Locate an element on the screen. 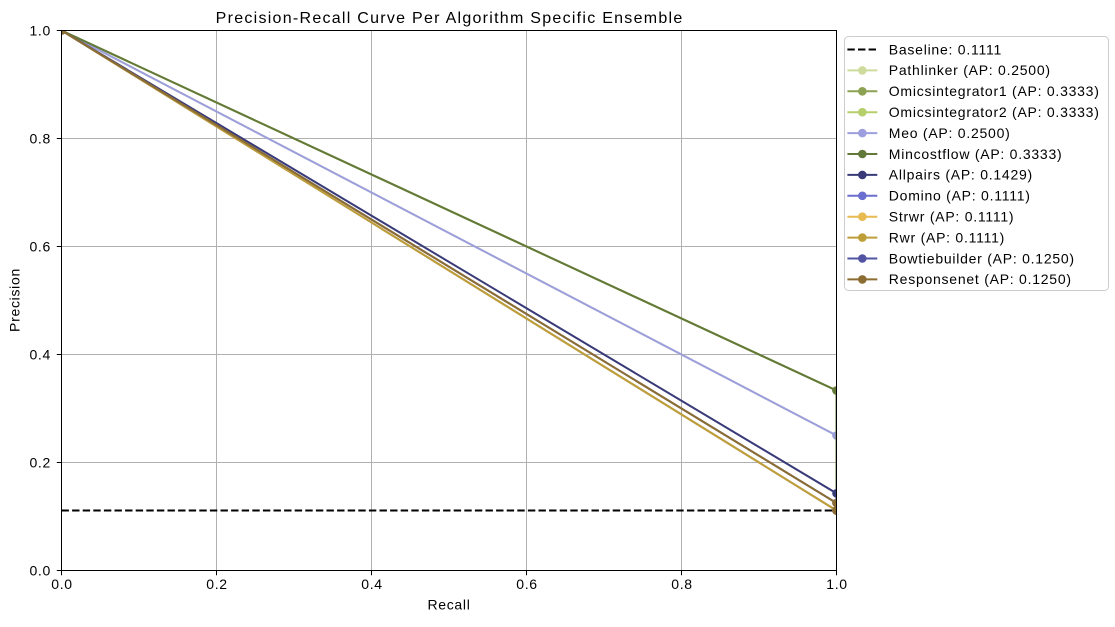 The width and height of the screenshot is (1115, 627). svg-text: Pathlinker (AP: 0.2500) is located at coordinates (970, 70).